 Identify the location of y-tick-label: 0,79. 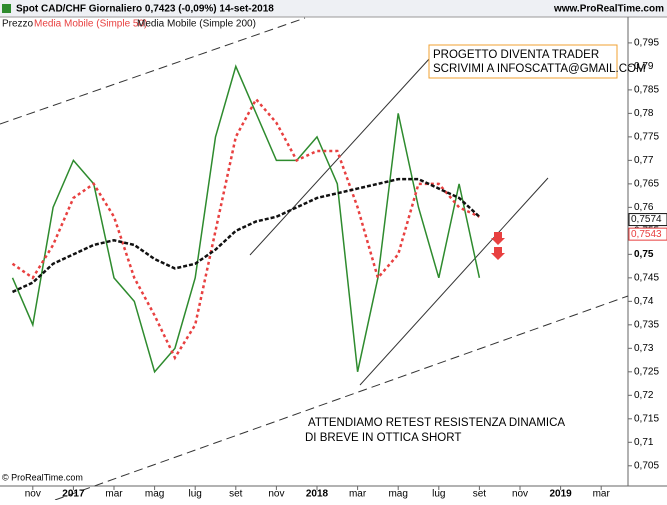
(644, 66).